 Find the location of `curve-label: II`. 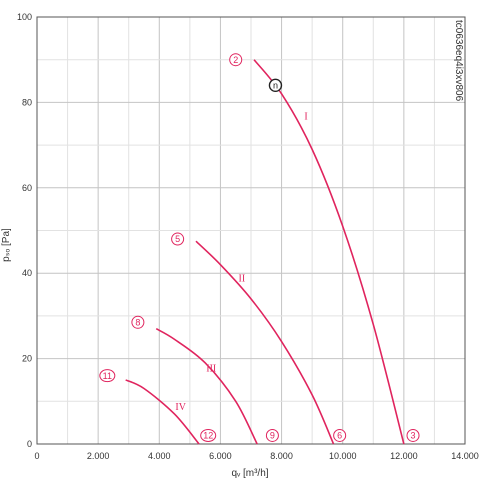

curve-label: II is located at coordinates (241, 279).